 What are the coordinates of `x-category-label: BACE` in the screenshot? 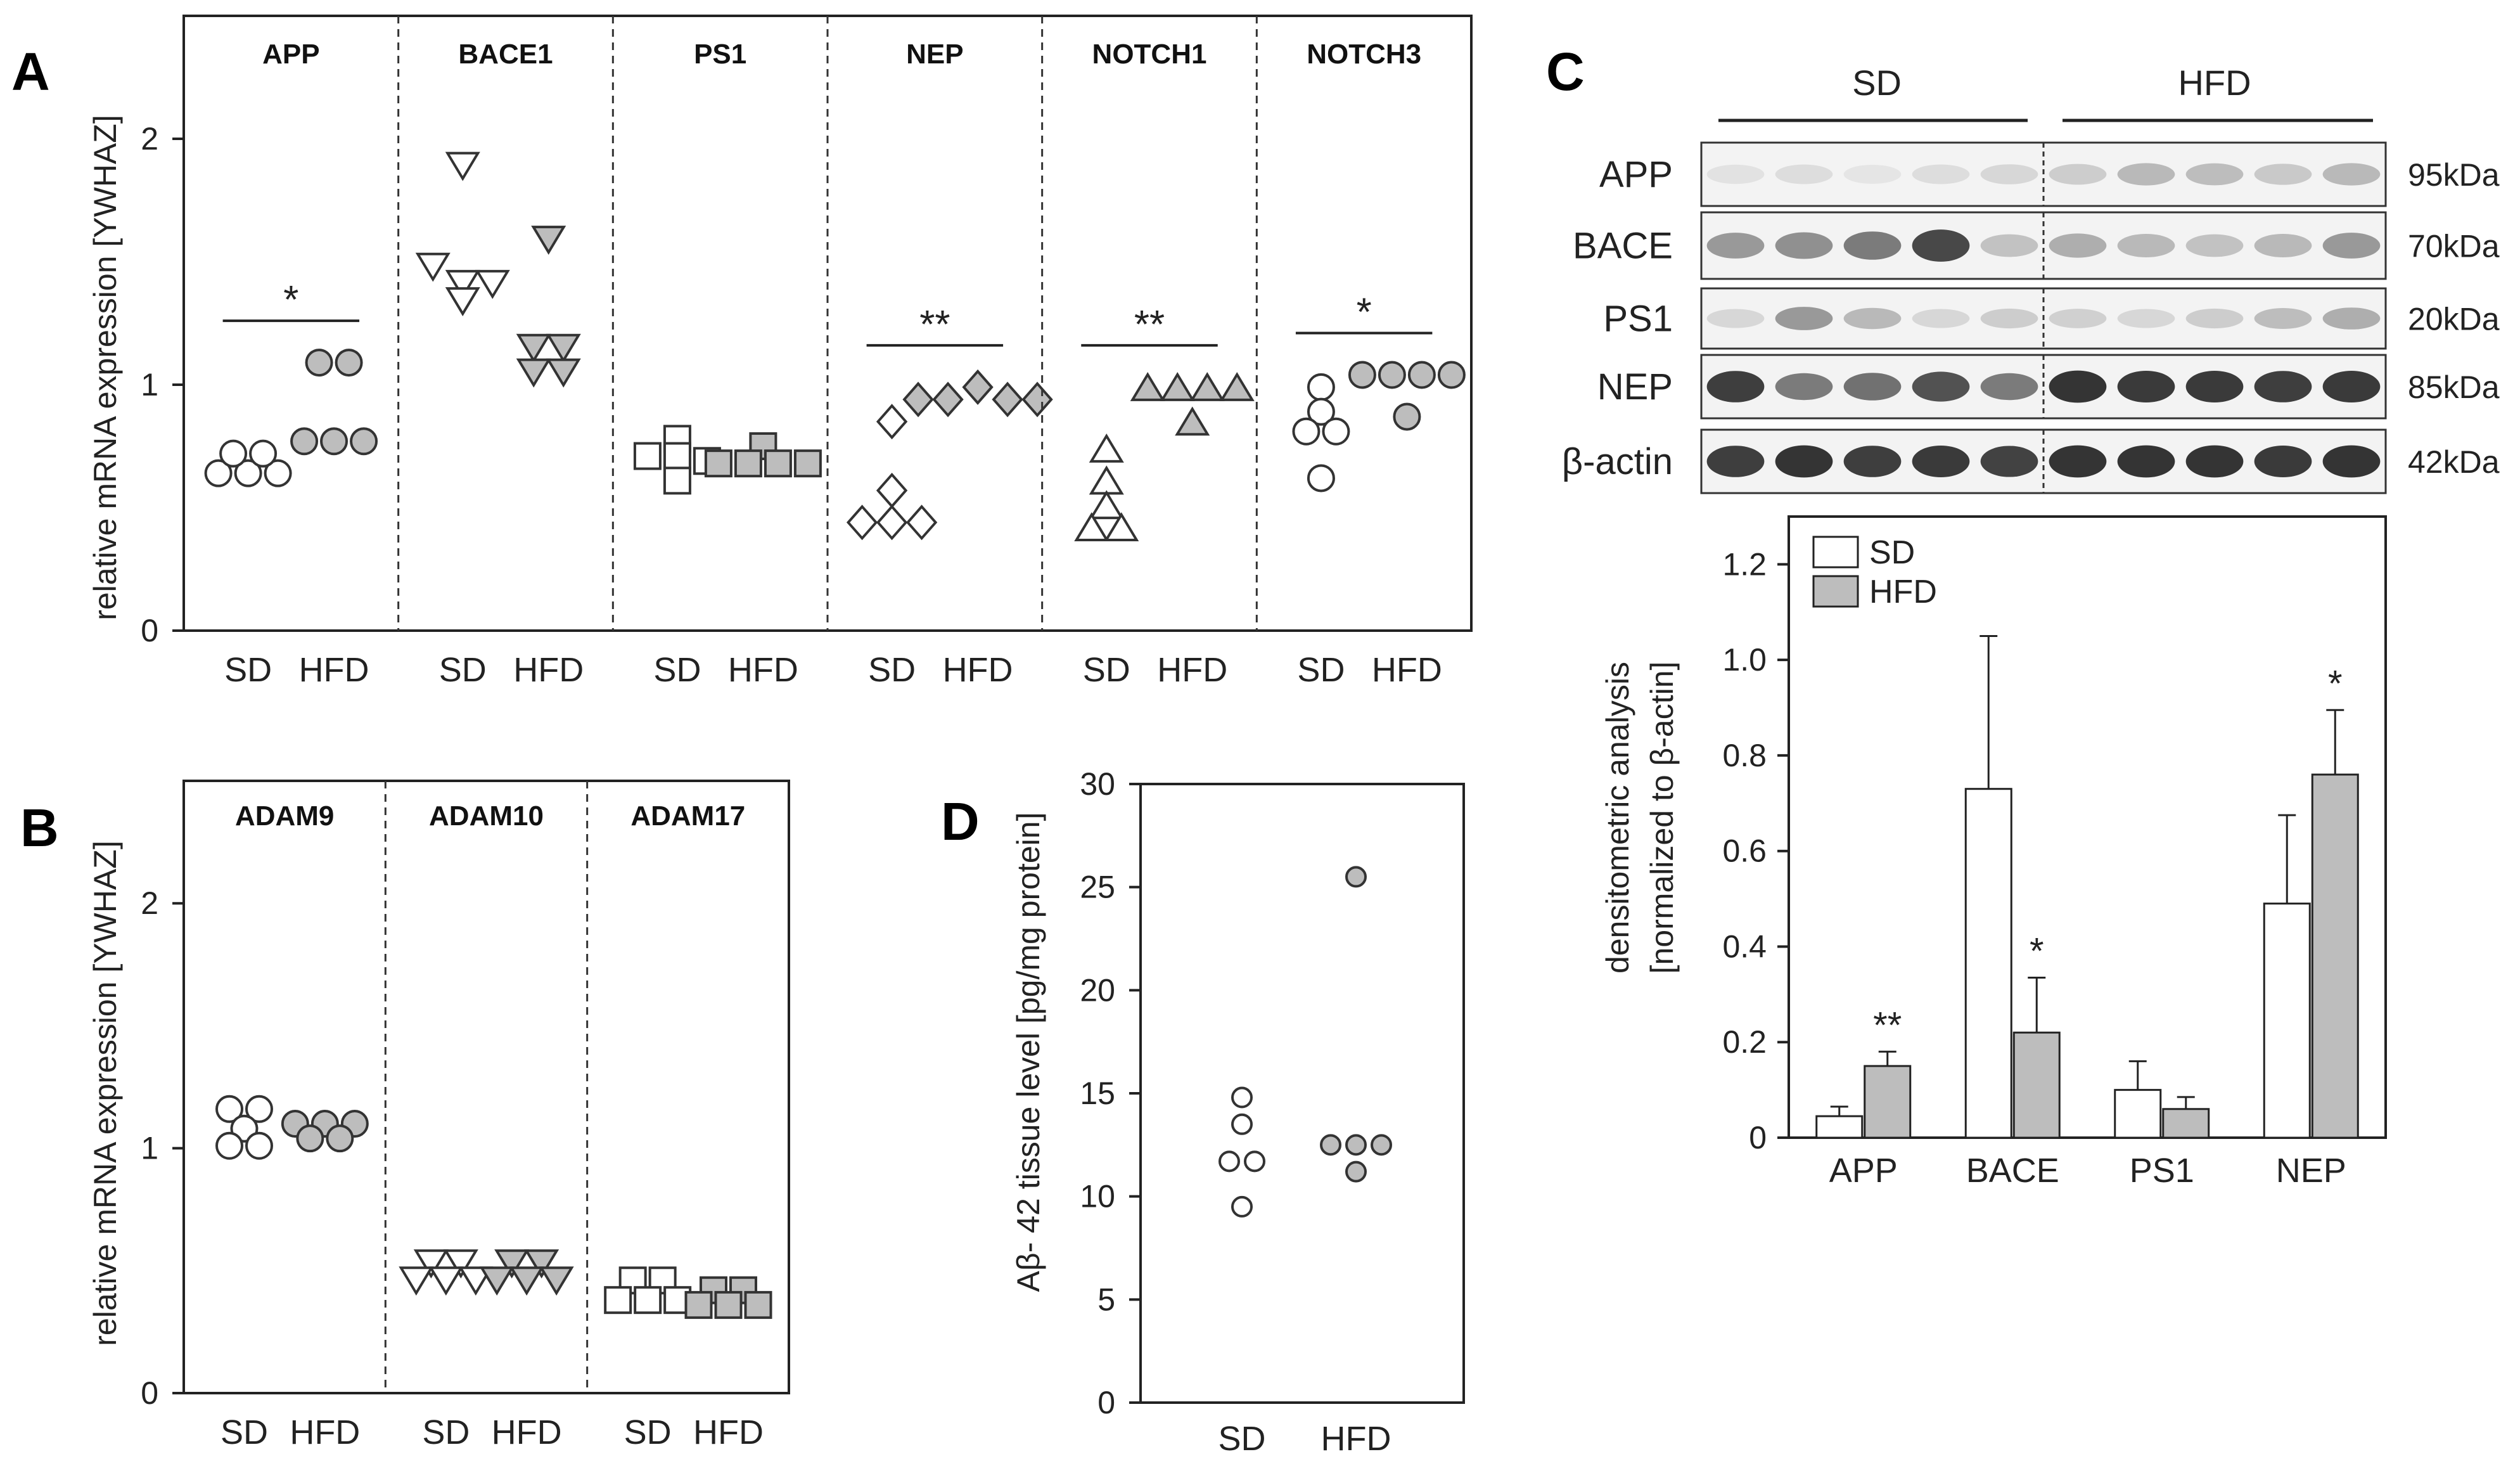 It's located at (2012, 1171).